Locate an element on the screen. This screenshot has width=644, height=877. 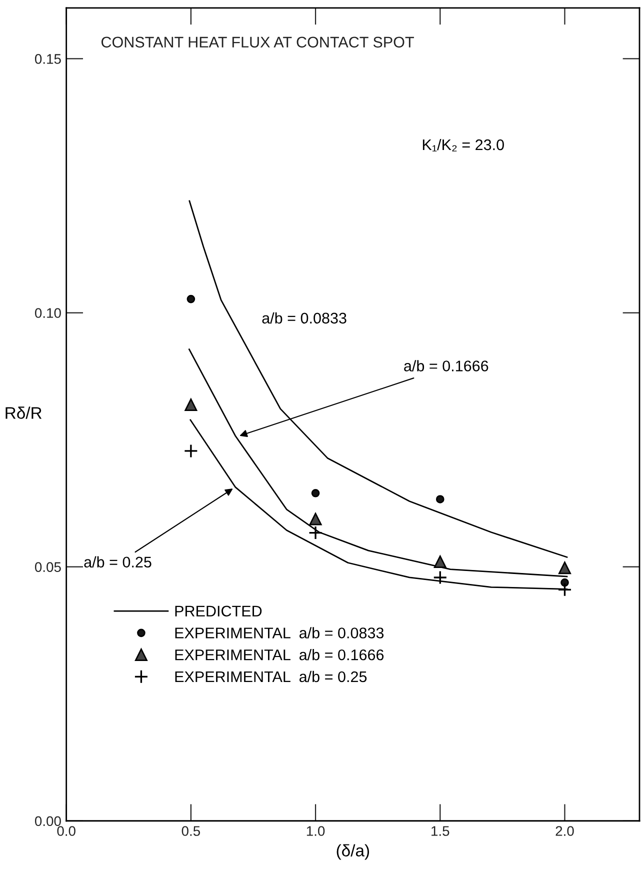
y-axis-title: Rδ/R is located at coordinates (24, 412).